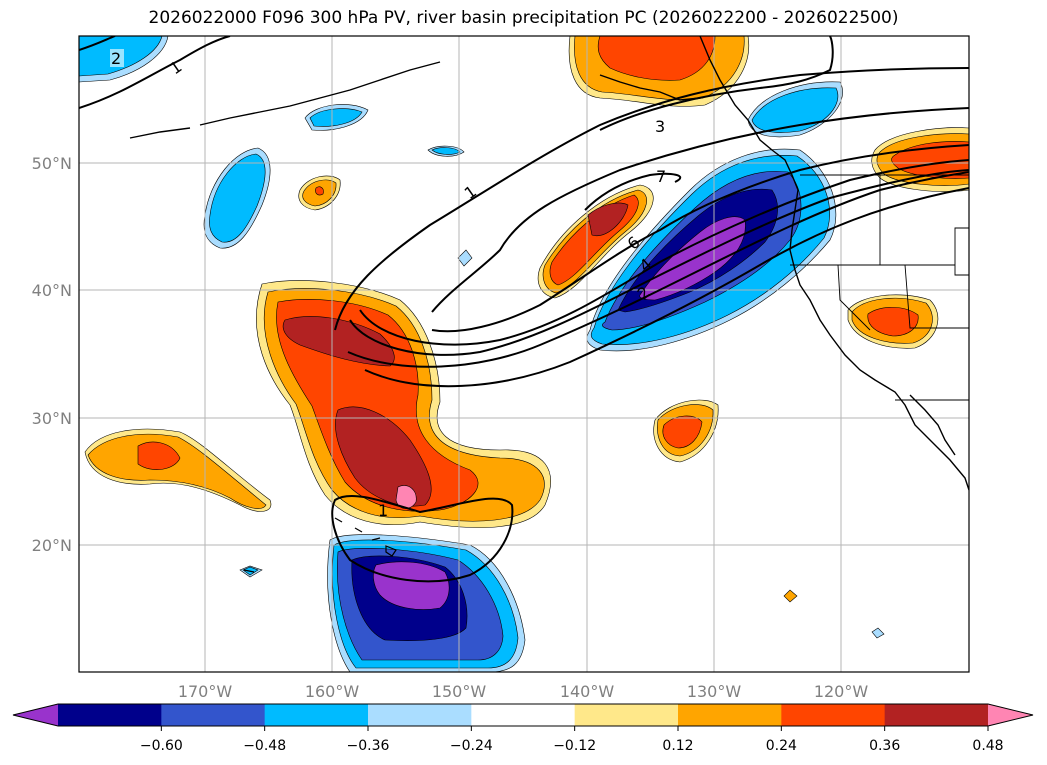 The image size is (1047, 765). I want to click on lon-tick-label: 160°W, so click(332, 691).